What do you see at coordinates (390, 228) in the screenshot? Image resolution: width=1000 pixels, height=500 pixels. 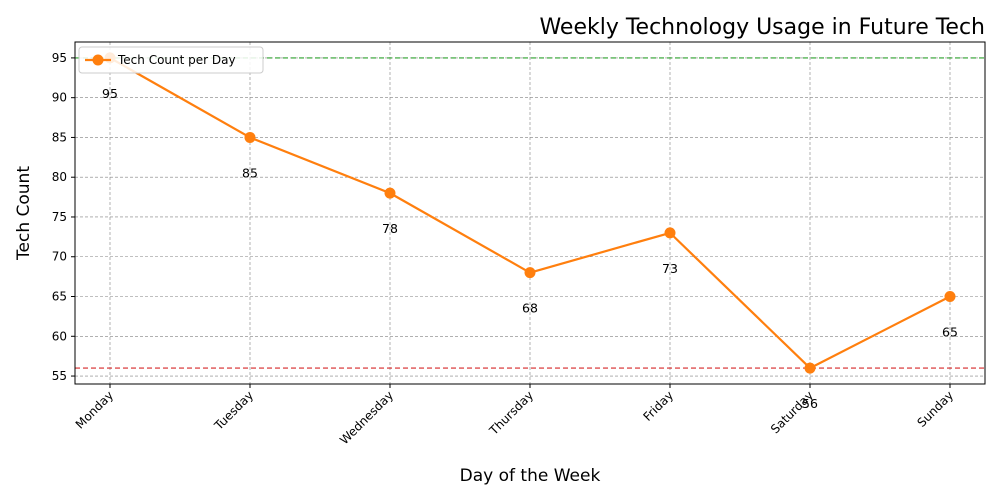 I see `data-label: 78` at bounding box center [390, 228].